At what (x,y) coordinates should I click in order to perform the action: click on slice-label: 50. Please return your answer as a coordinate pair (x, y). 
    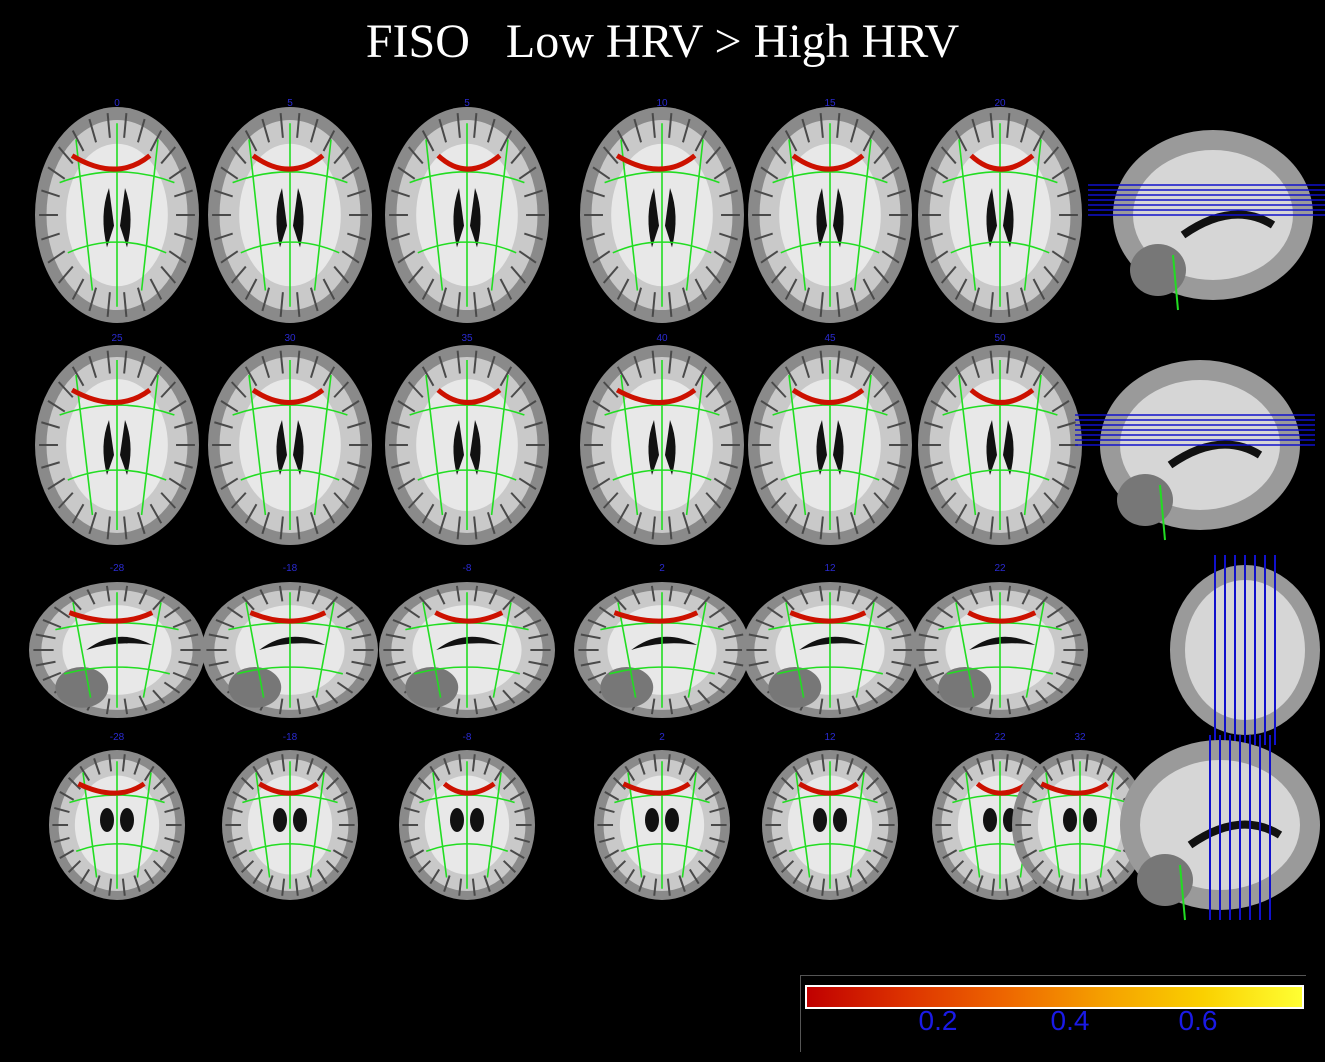
    Looking at the image, I should click on (1000, 338).